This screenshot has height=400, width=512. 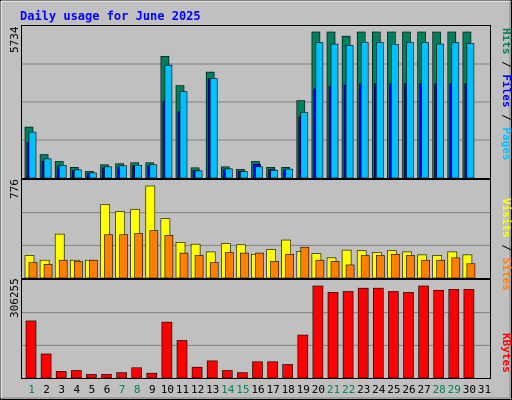 I want to click on day-label-6: 6, so click(x=107, y=389).